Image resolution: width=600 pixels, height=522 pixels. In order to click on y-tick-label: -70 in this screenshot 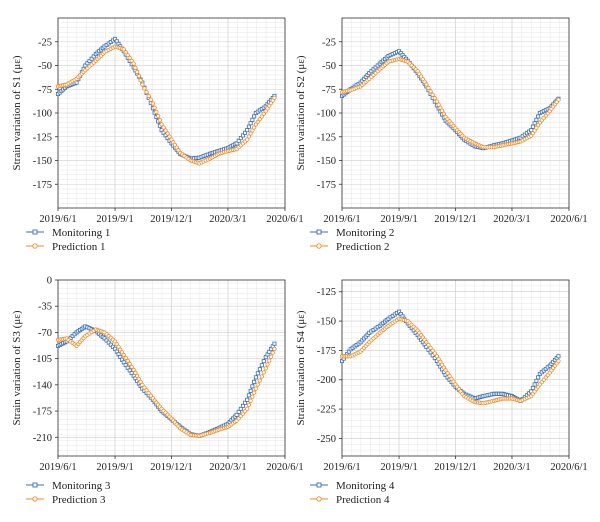, I will do `click(45, 333)`.